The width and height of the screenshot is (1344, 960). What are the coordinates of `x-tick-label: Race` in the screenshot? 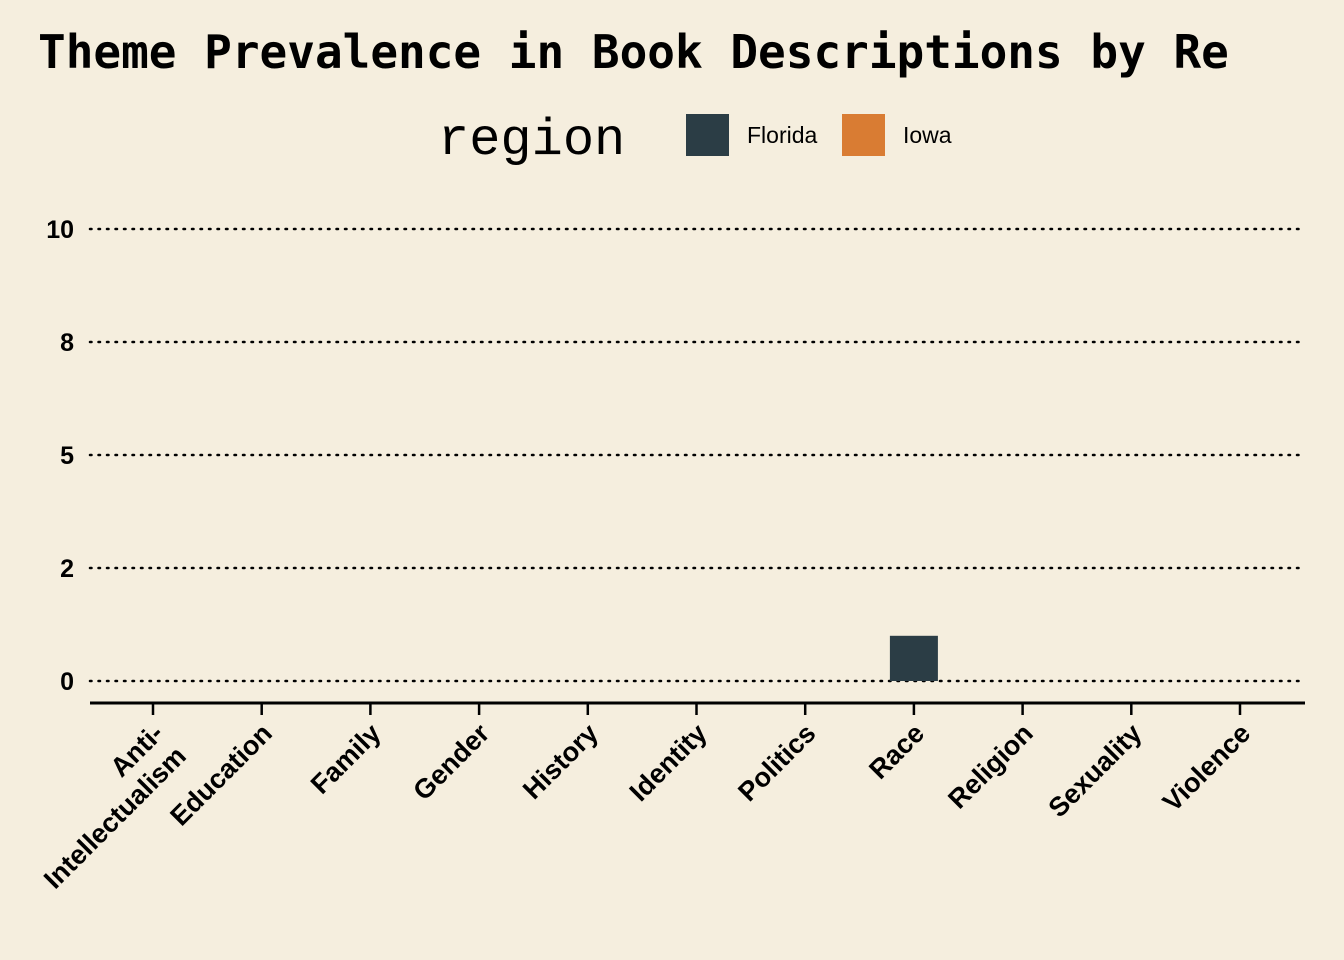 It's located at (896, 751).